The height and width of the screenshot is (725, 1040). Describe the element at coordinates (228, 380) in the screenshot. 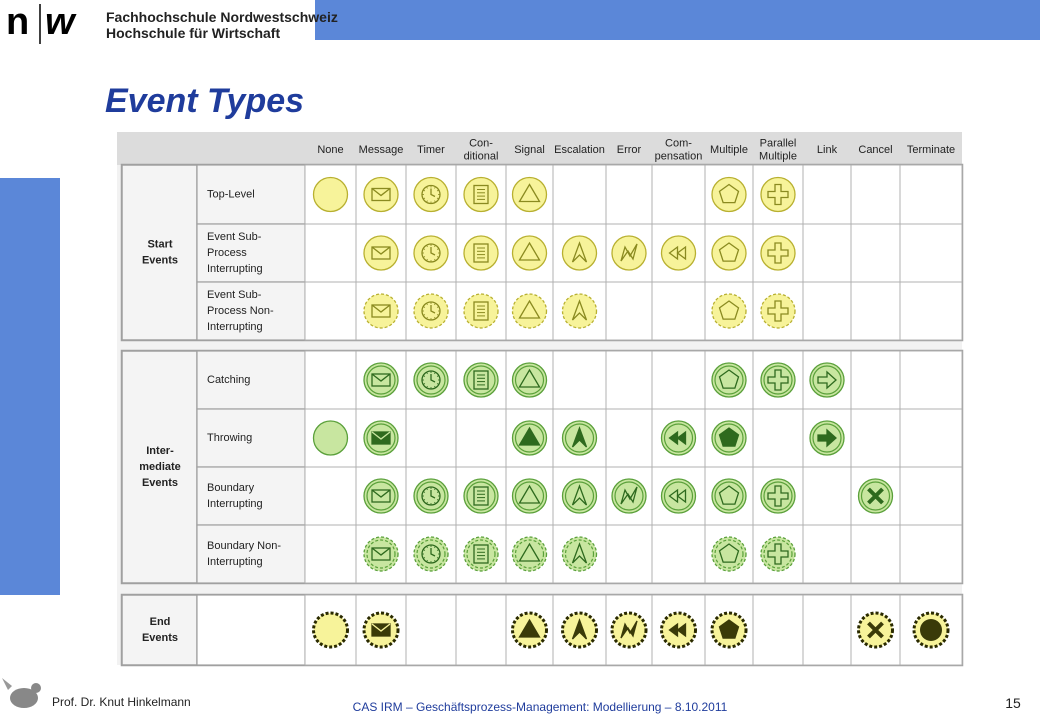

I see `row-label: Catching` at that location.